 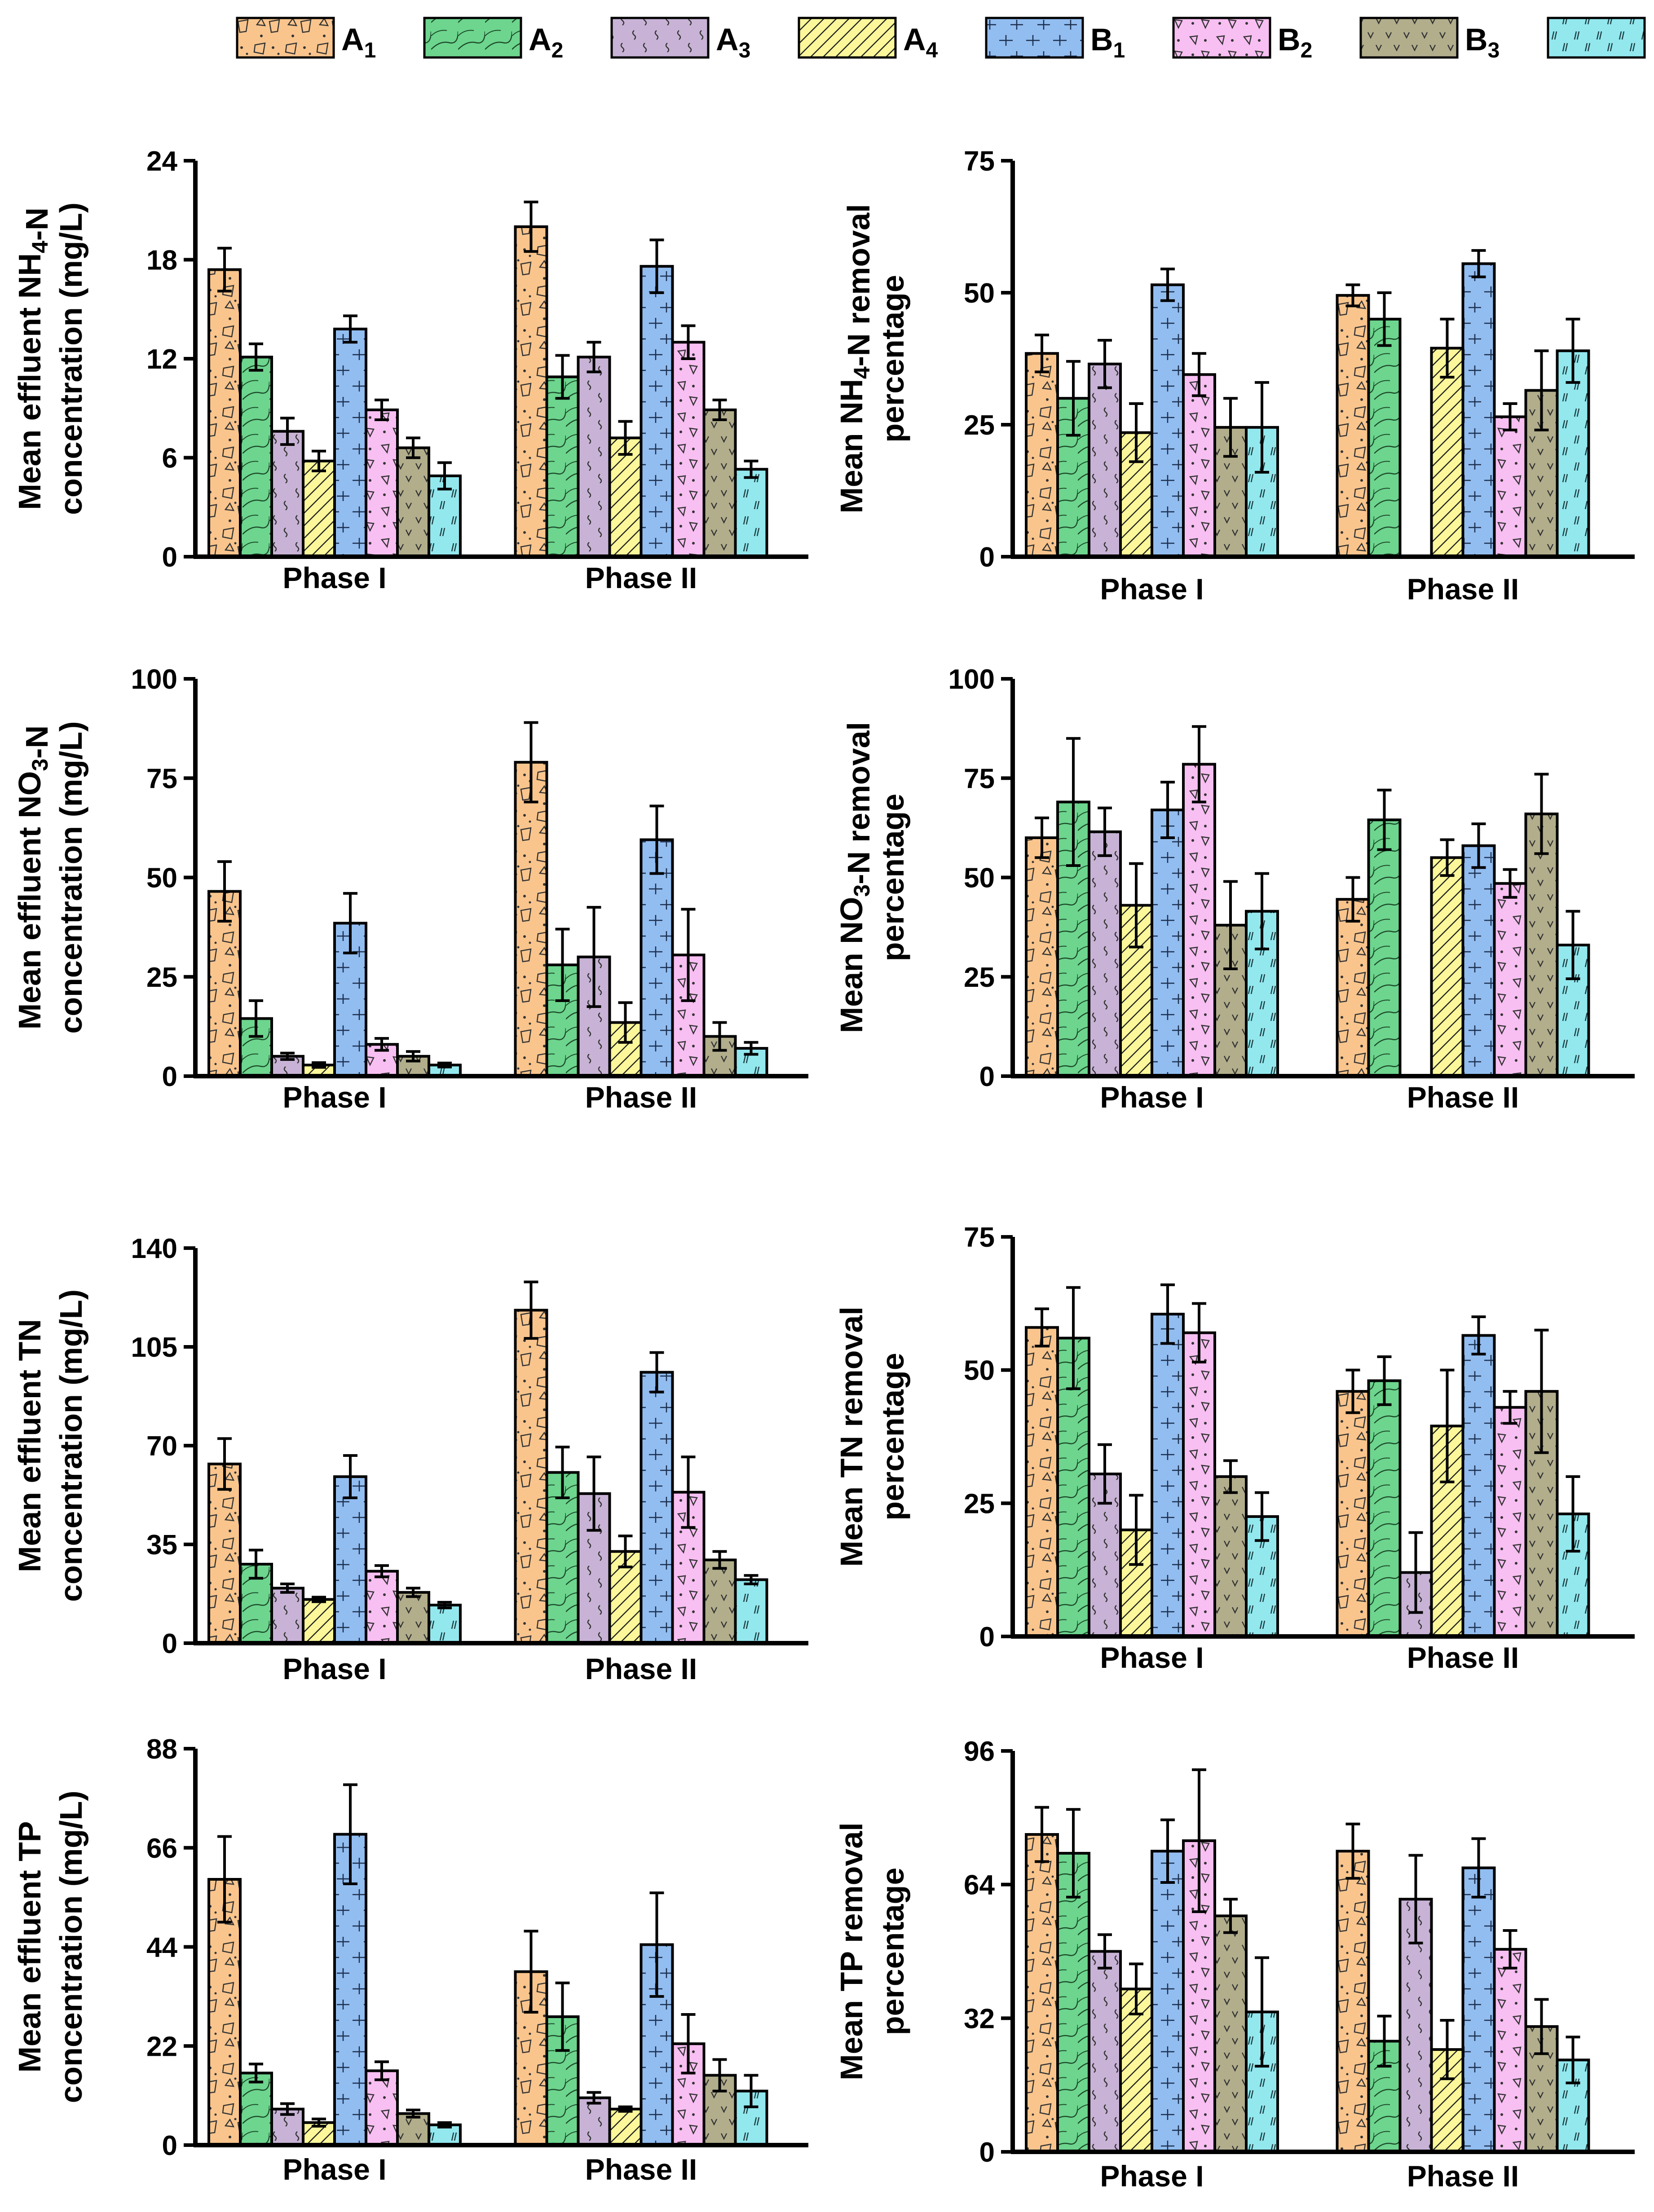 I want to click on y-tick-label: 12, so click(x=161, y=359).